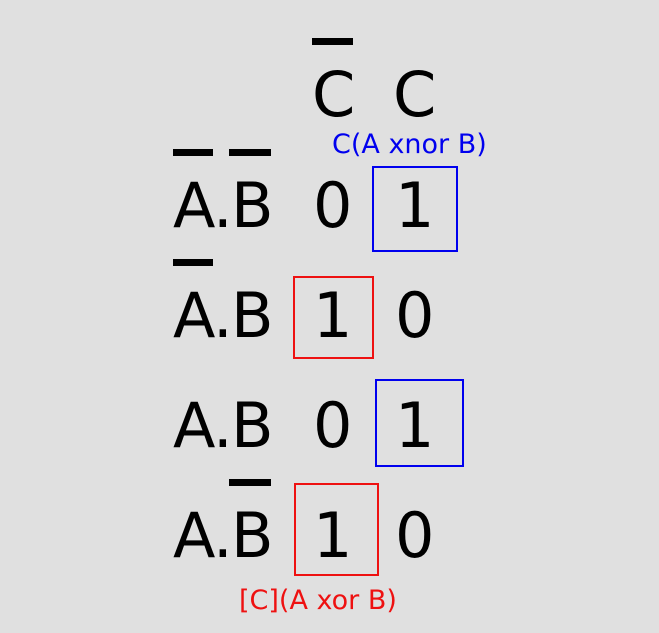 This screenshot has height=633, width=659. What do you see at coordinates (332, 41) in the screenshot?
I see `c-column-negation-bar` at bounding box center [332, 41].